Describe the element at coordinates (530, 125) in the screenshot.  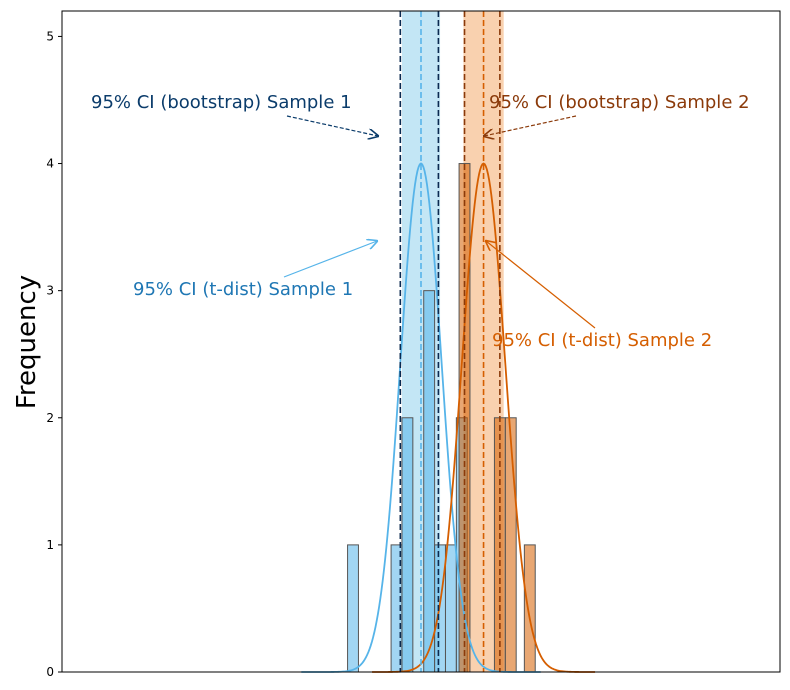
I see `arrow-bootstrap-sample2` at that location.